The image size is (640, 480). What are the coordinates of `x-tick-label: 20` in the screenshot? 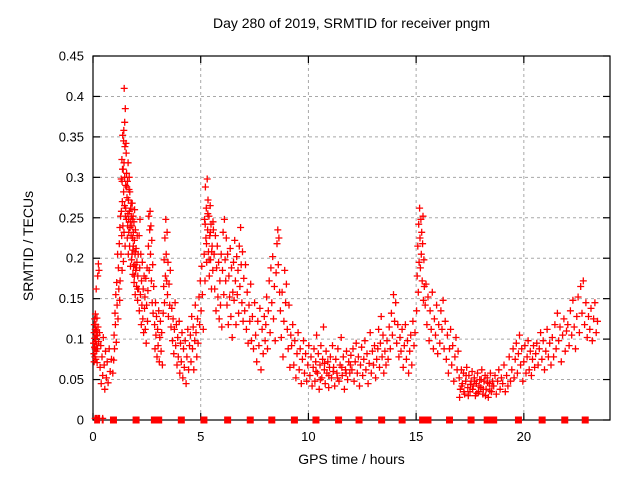 It's located at (524, 436).